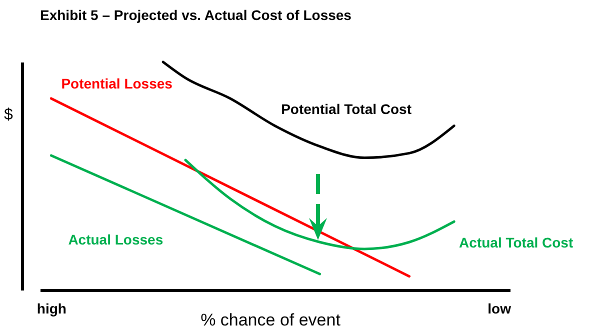 Image resolution: width=603 pixels, height=334 pixels. Describe the element at coordinates (346, 109) in the screenshot. I see `series-label: Potential Total Cost` at that location.